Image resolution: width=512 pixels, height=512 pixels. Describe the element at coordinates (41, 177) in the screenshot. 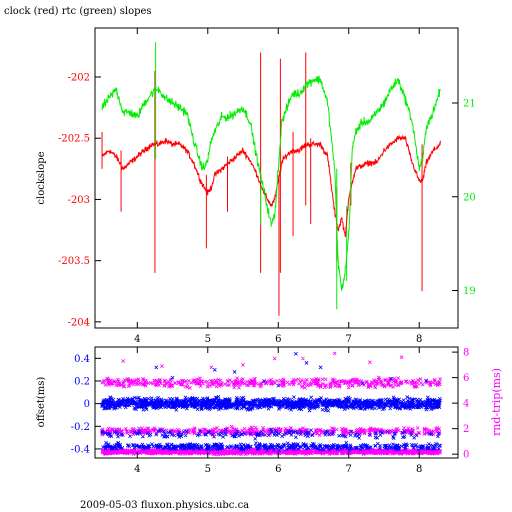

I see `top-y-axis-label: clockslope` at that location.